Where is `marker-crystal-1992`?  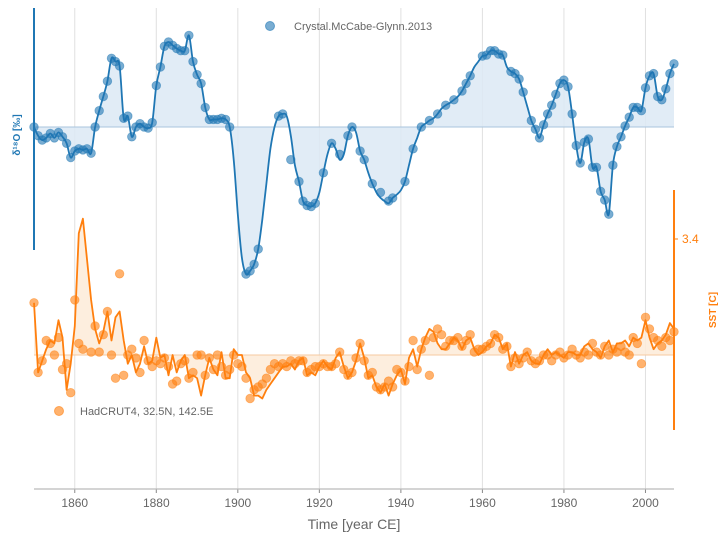
marker-crystal-1992 is located at coordinates (613, 165).